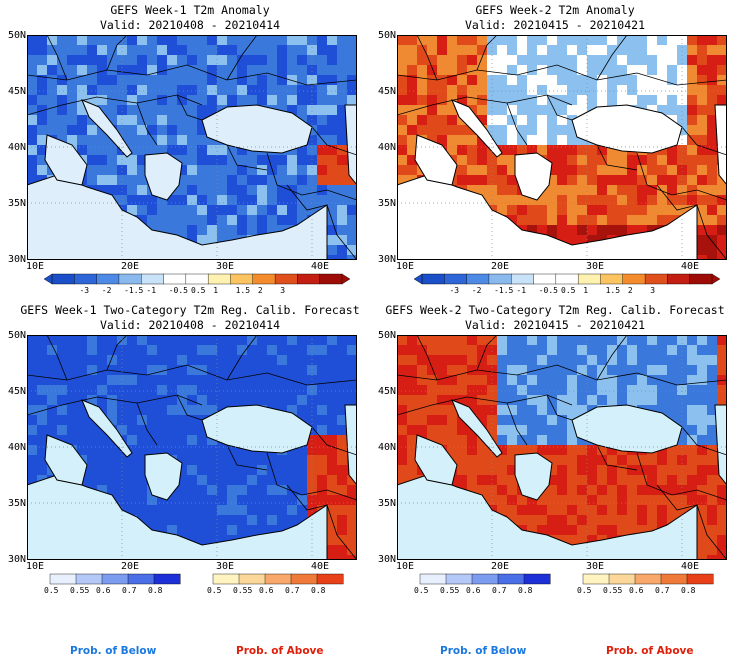 Image resolution: width=740 pixels, height=662 pixels. I want to click on lat-tick-label: 50N, so click(386, 335).